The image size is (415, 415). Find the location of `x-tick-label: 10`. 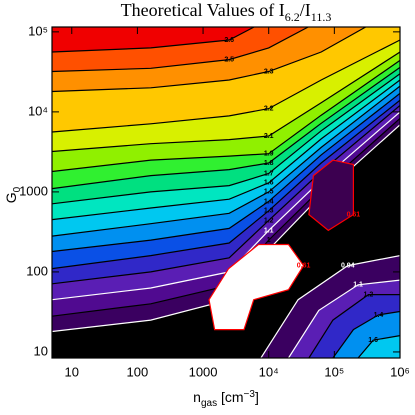

x-tick-label: 10 is located at coordinates (72, 371).